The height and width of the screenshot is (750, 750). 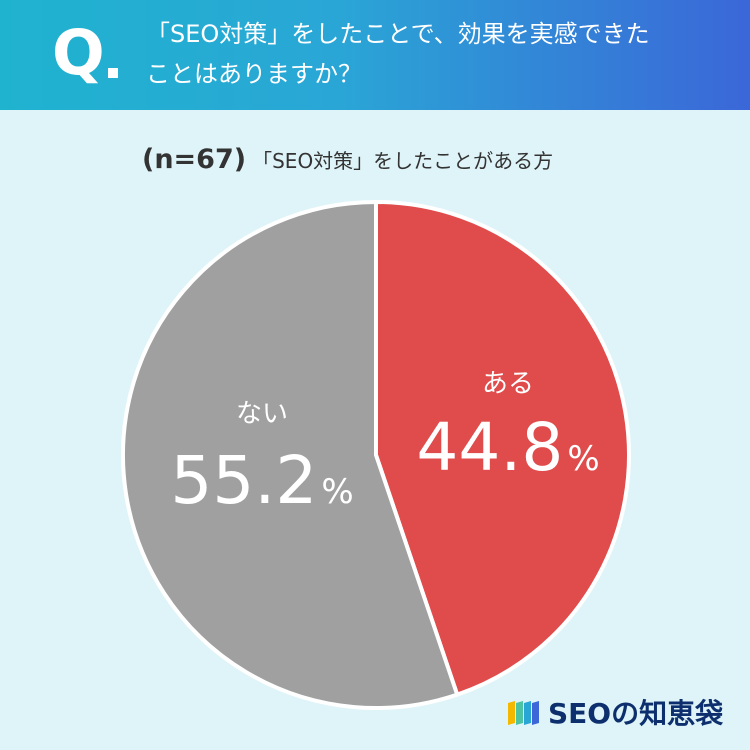 I want to click on stacked-books-icon, so click(x=523, y=713).